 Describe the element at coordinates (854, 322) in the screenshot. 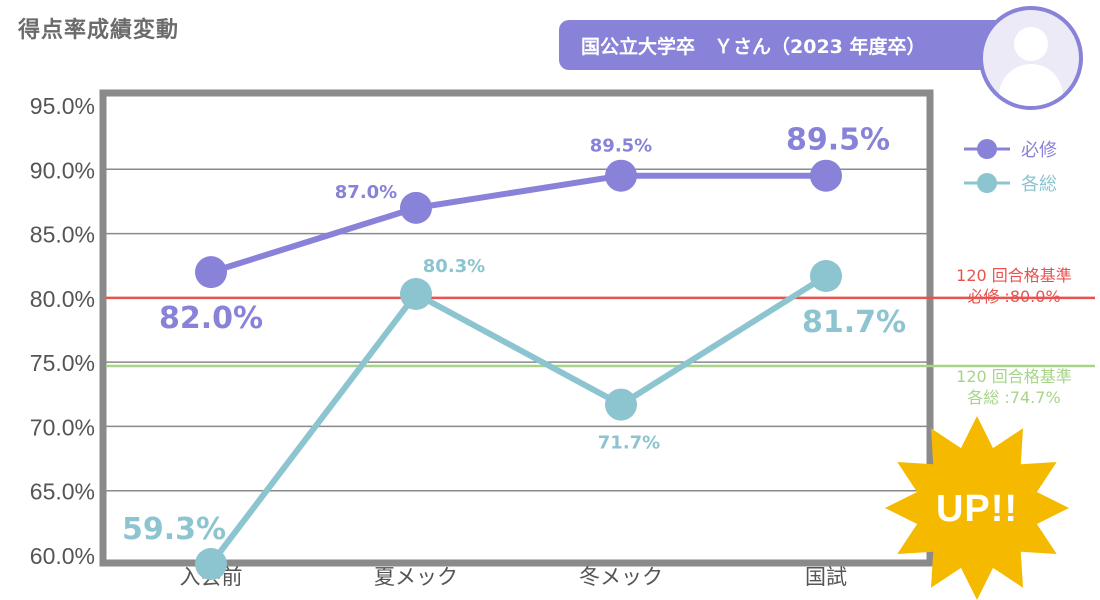

I see `data-label: 81.7%` at that location.